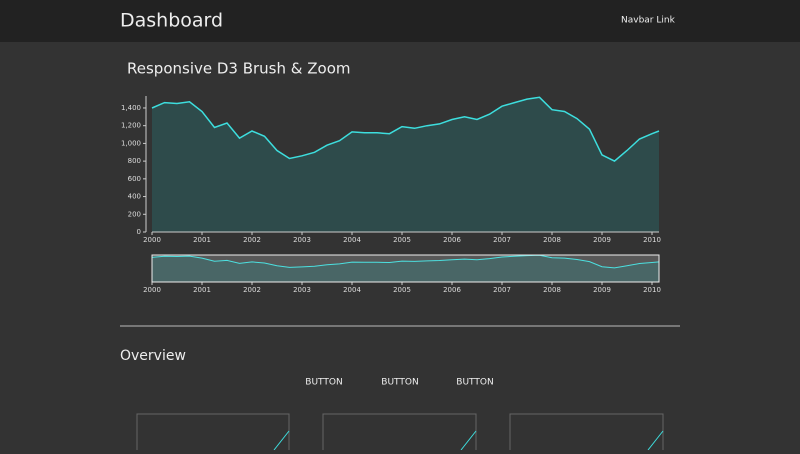  Describe the element at coordinates (134, 179) in the screenshot. I see `y-tick-label: 600` at that location.